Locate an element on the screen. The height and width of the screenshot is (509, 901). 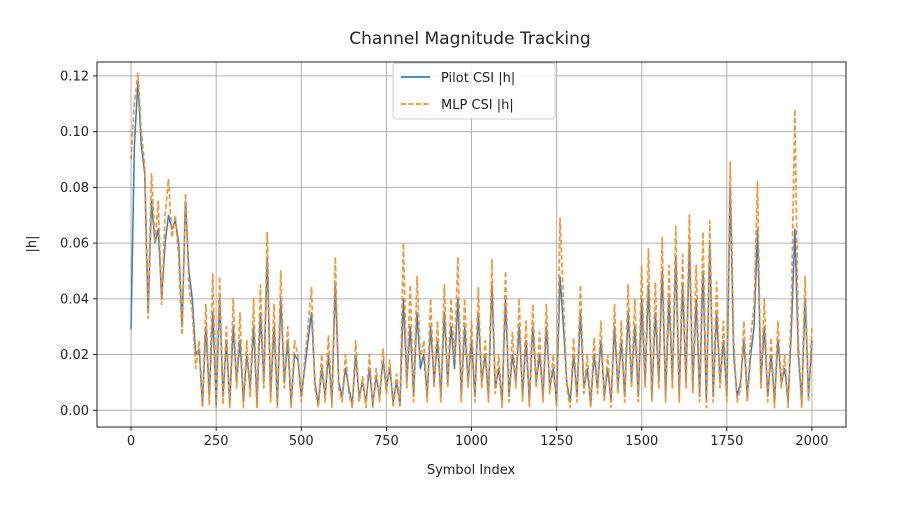
x-tick-label: 0 is located at coordinates (131, 441).